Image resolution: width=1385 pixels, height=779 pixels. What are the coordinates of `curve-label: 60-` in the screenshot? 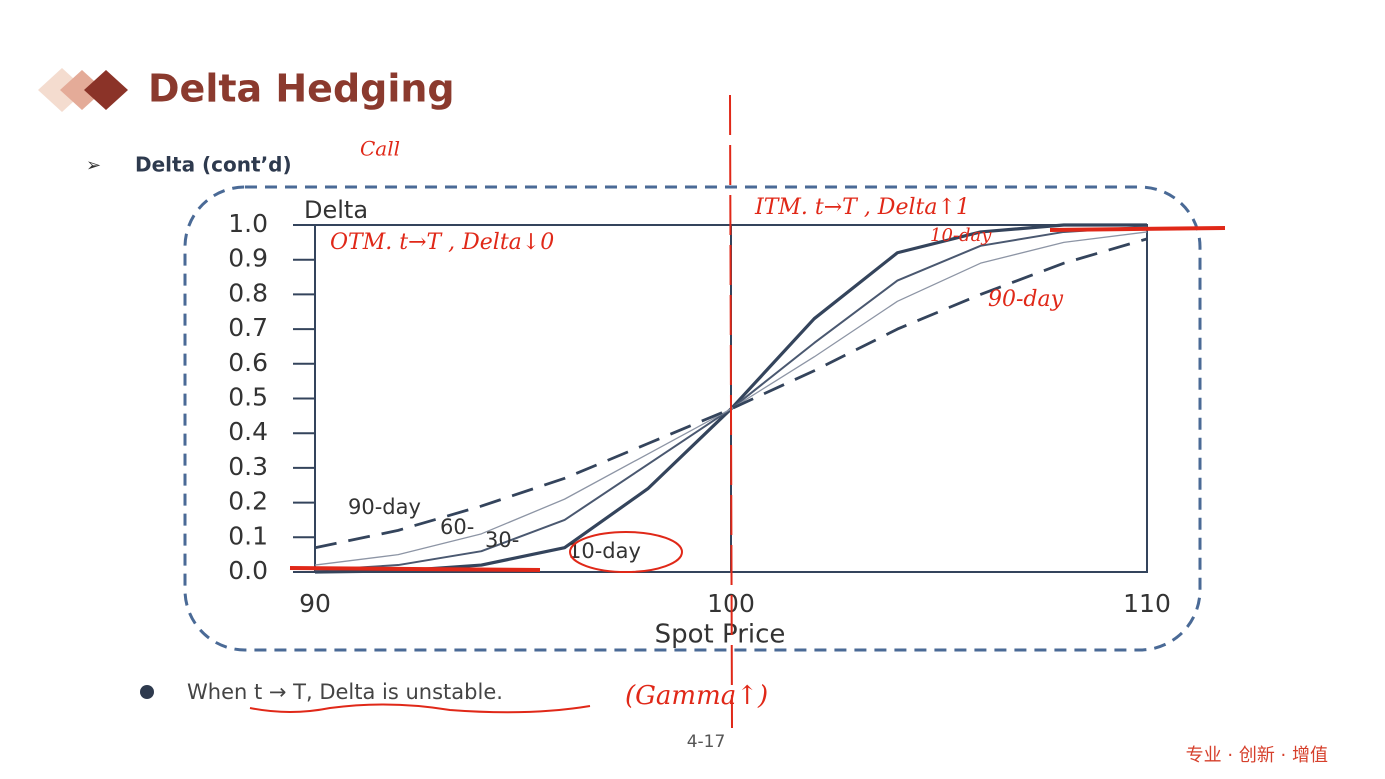 It's located at (457, 527).